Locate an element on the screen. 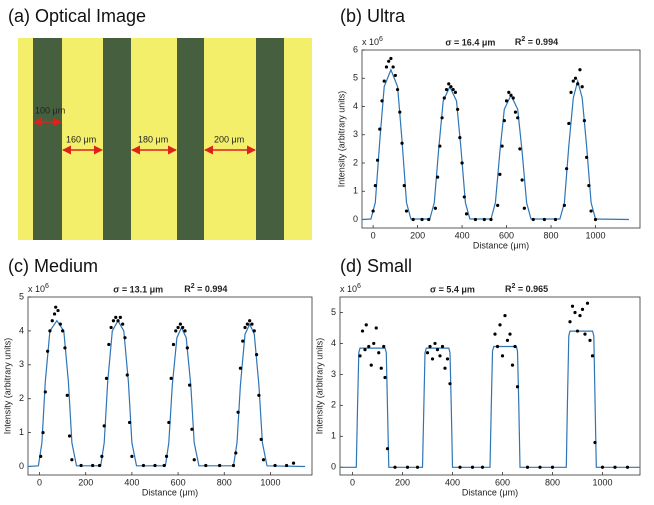 The height and width of the screenshot is (505, 654). x-tick-label: 0 is located at coordinates (352, 482).